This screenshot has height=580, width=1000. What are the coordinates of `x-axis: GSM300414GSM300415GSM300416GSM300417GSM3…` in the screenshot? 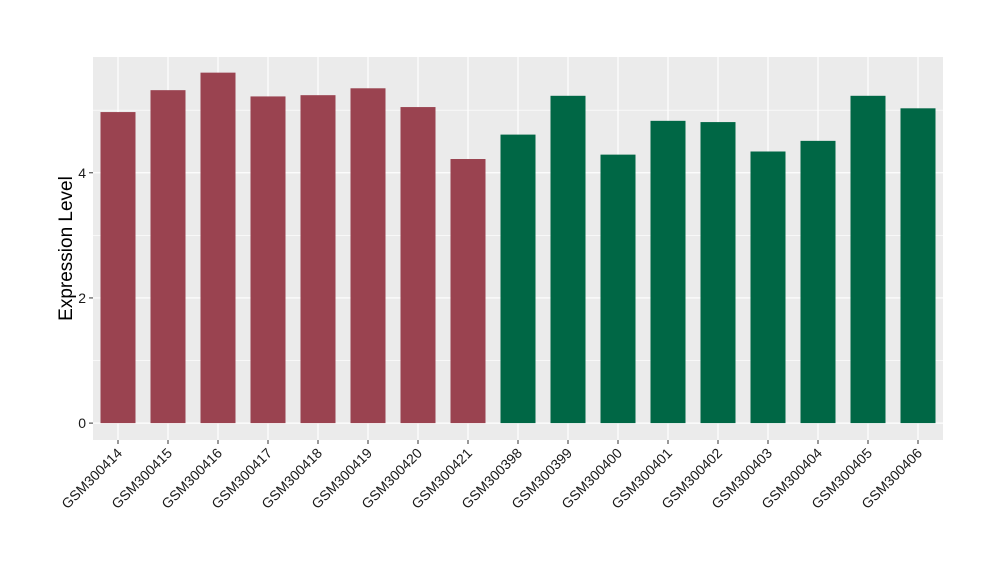 It's located at (491, 476).